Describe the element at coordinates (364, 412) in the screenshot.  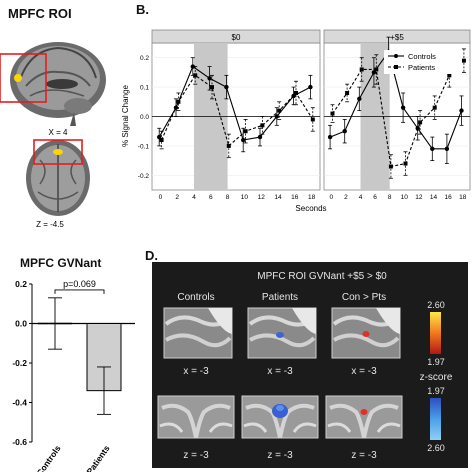
I see `activation-blob-contrast-axial` at that location.